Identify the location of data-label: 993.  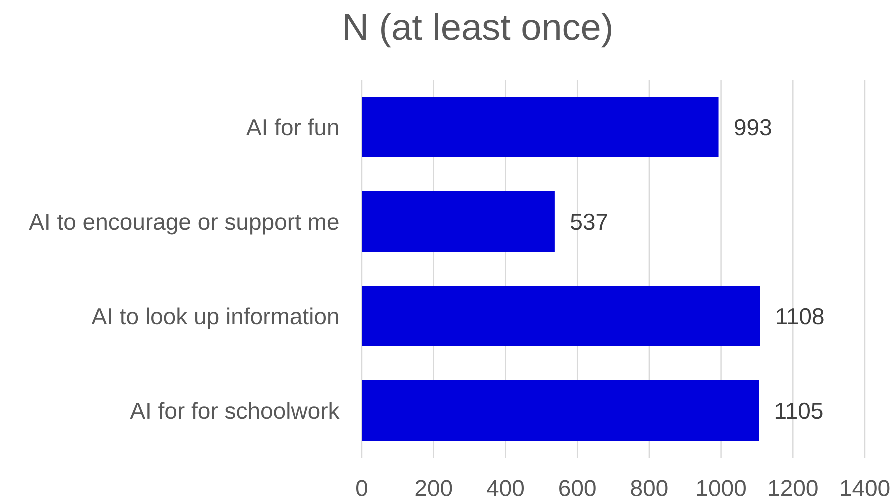
(753, 127).